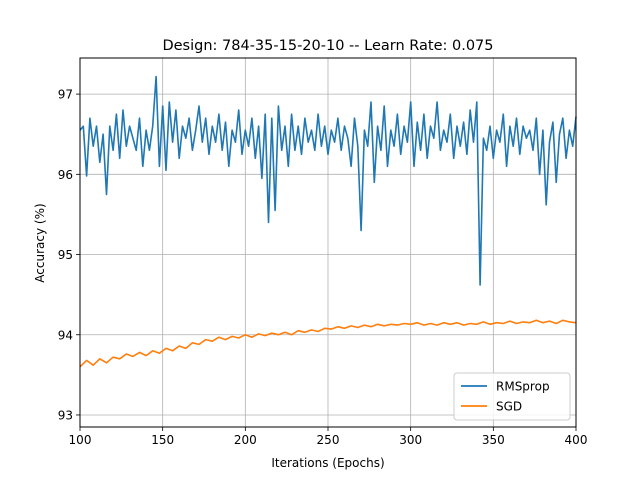 The width and height of the screenshot is (640, 480). I want to click on x-tick-label: 200, so click(245, 440).